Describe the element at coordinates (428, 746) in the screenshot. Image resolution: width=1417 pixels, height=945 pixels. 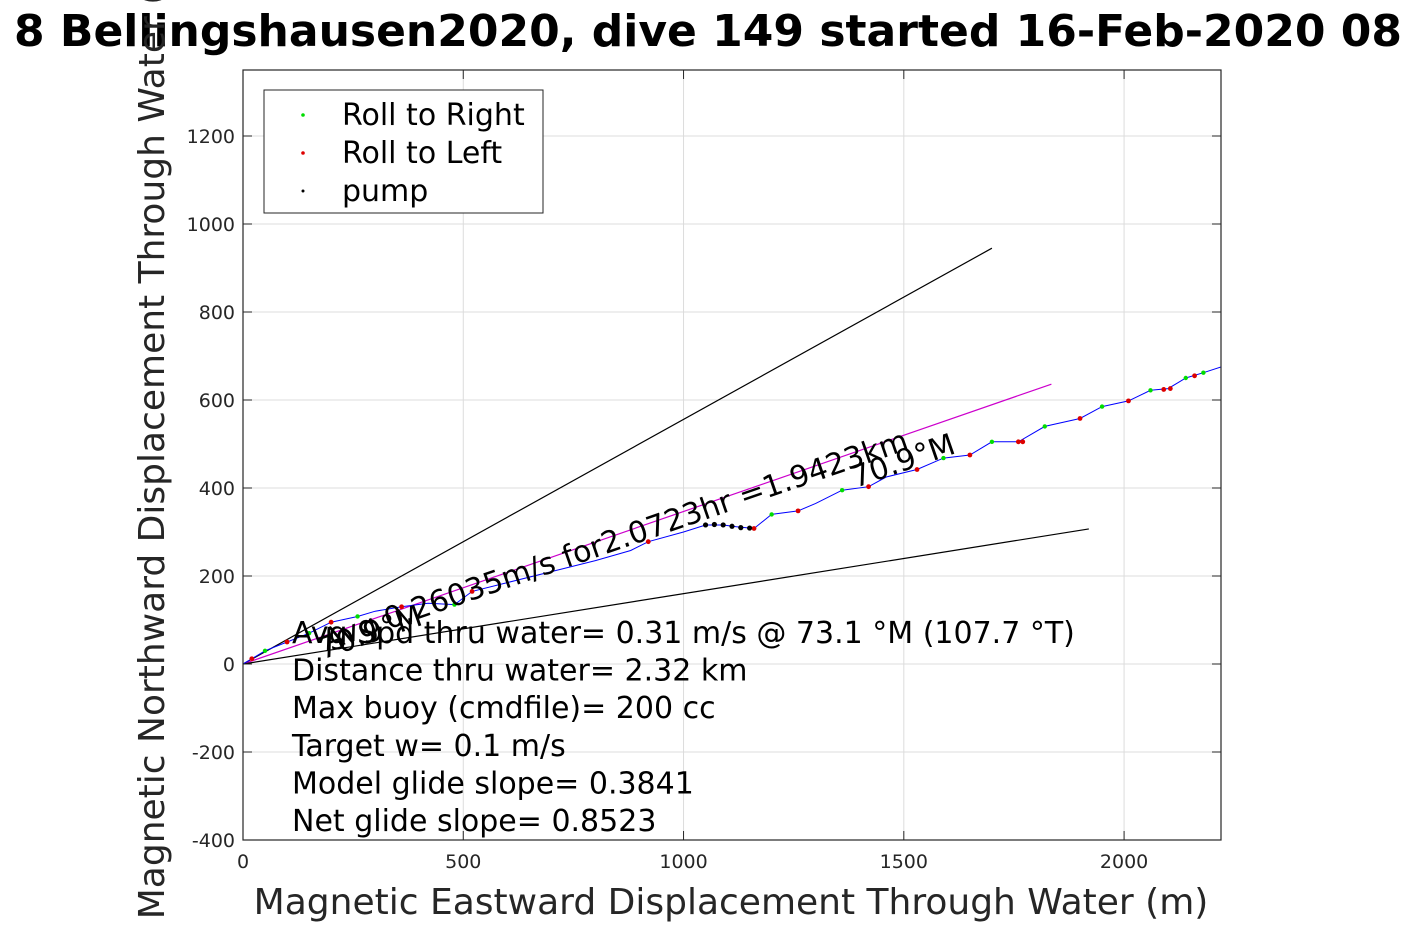
I see `info-line: Target w= 0.1 m/s` at that location.